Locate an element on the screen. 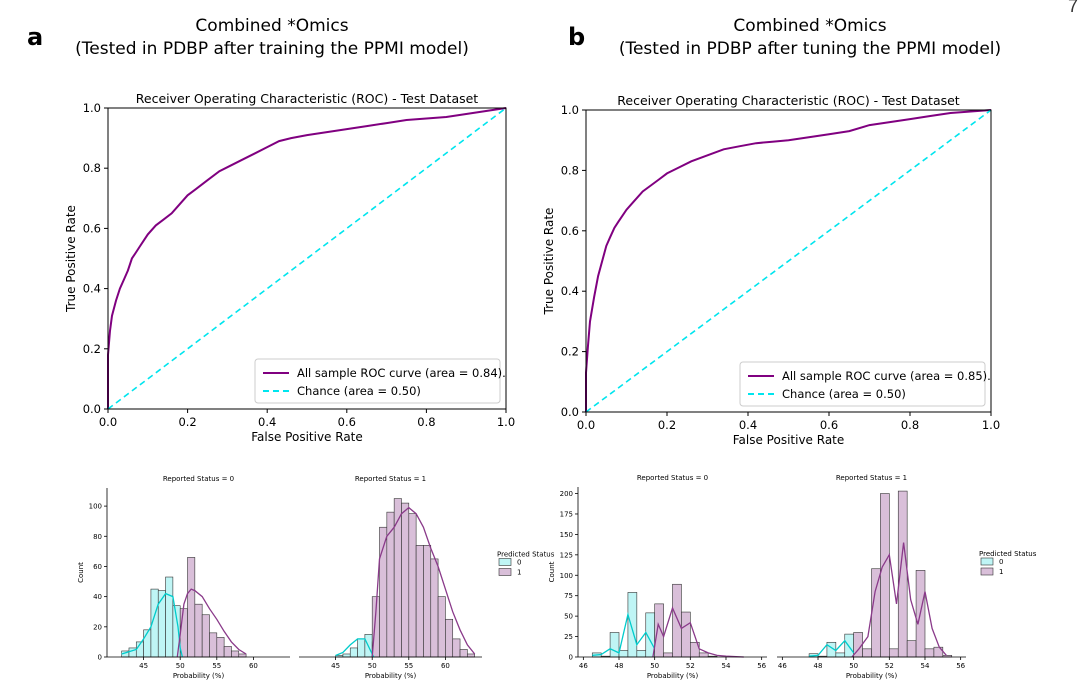 The width and height of the screenshot is (1080, 683). x-tick-label: 1.0 is located at coordinates (506, 422).